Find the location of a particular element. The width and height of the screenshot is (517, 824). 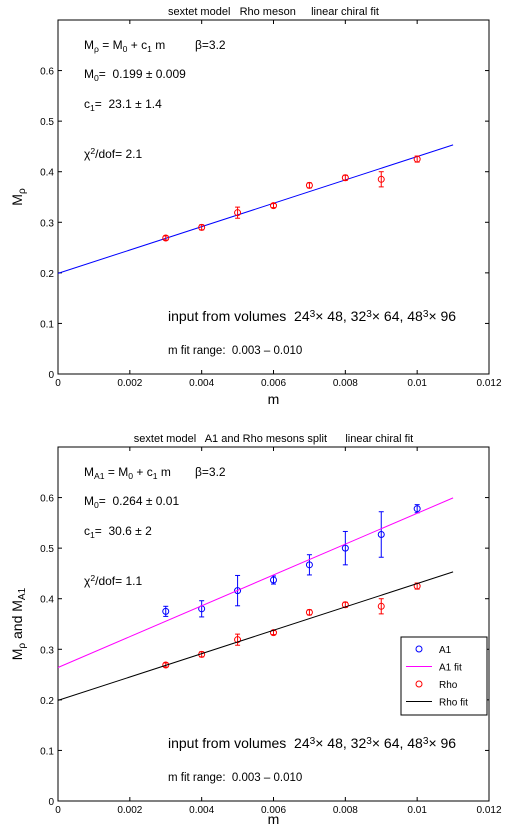

c1-value: c1= 30.6 ± 2 is located at coordinates (118, 532).